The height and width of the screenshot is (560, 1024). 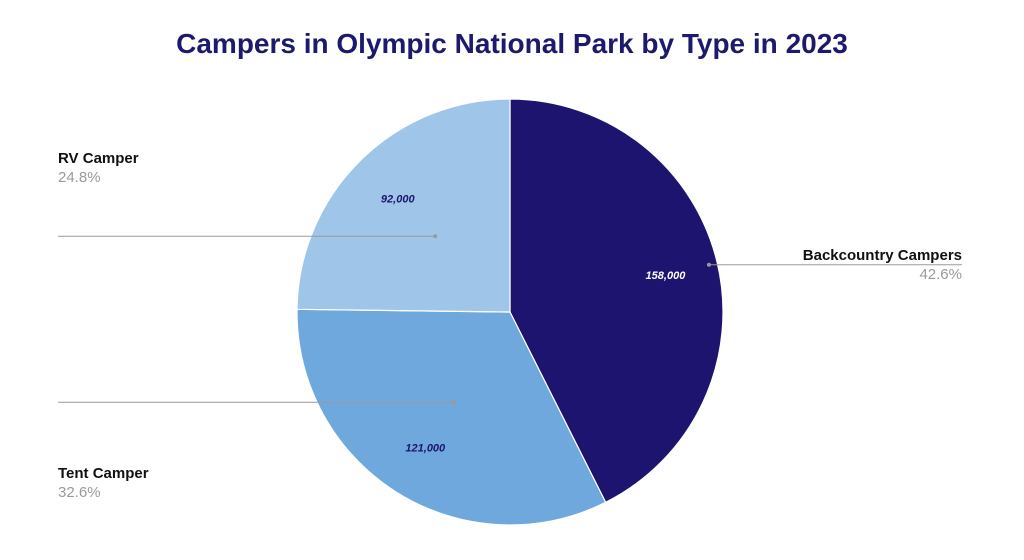 I want to click on slice-value-label-backcountry-campers: 158,000, so click(x=666, y=276).